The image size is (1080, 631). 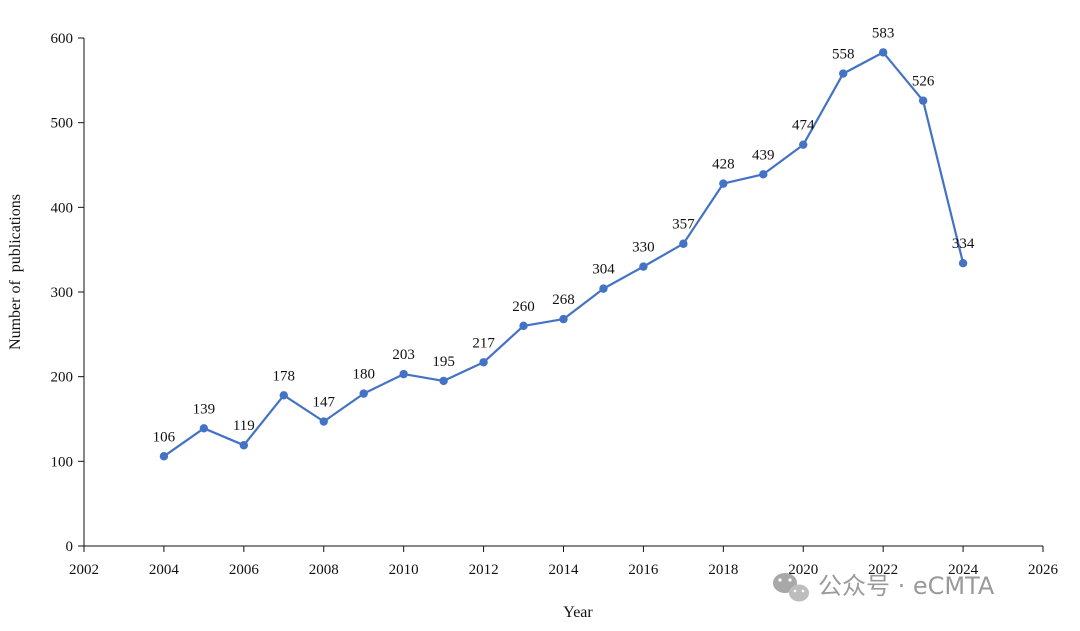 I want to click on data-label: 428, so click(x=723, y=165).